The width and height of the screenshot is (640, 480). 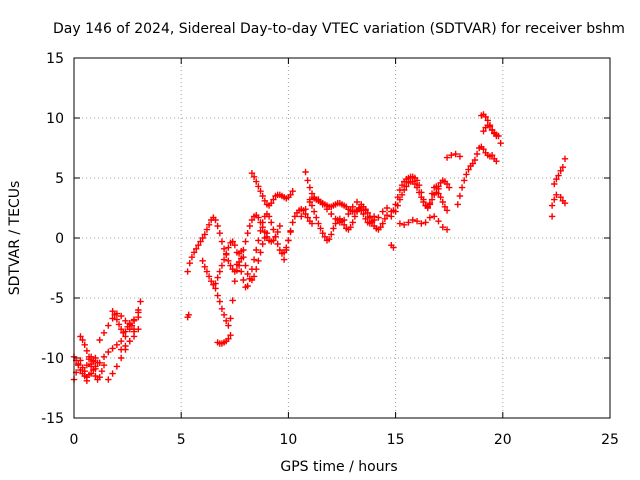 I want to click on x-tick-label: 15, so click(x=396, y=440).